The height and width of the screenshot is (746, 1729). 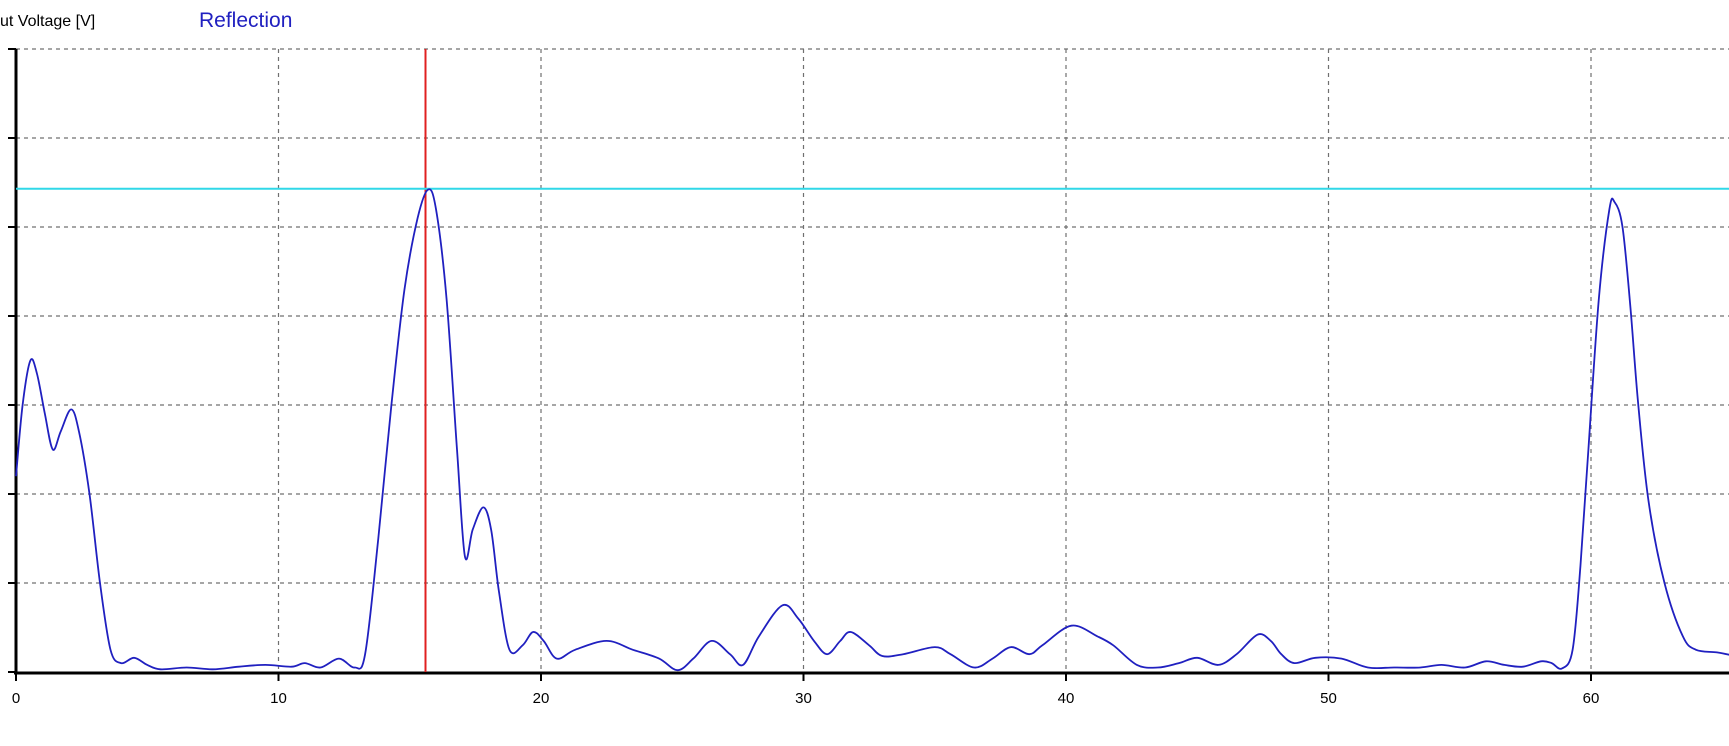 What do you see at coordinates (1591, 698) in the screenshot?
I see `x-tick-label: 60` at bounding box center [1591, 698].